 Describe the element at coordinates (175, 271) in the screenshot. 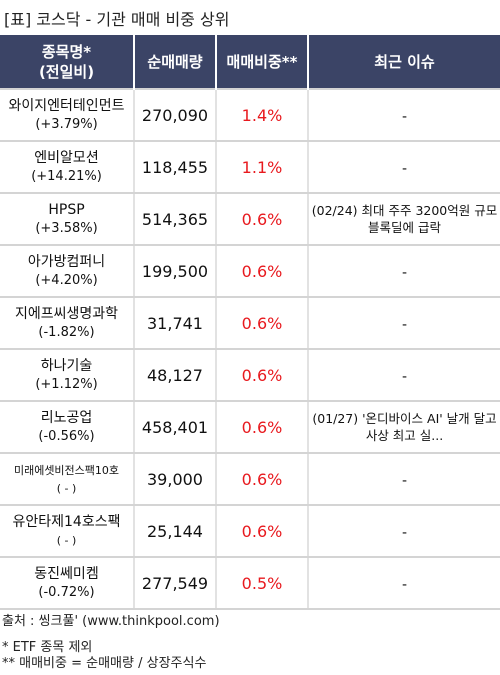

I see `net-volume: 199,500` at that location.